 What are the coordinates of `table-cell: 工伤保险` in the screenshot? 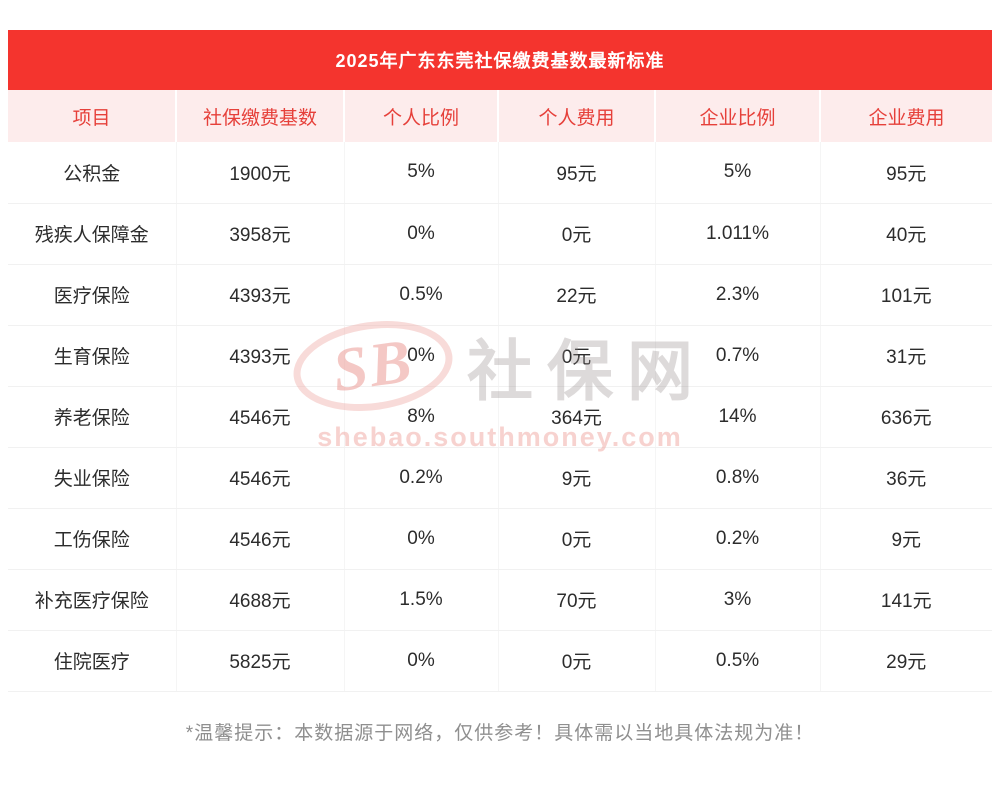 It's located at (92, 539).